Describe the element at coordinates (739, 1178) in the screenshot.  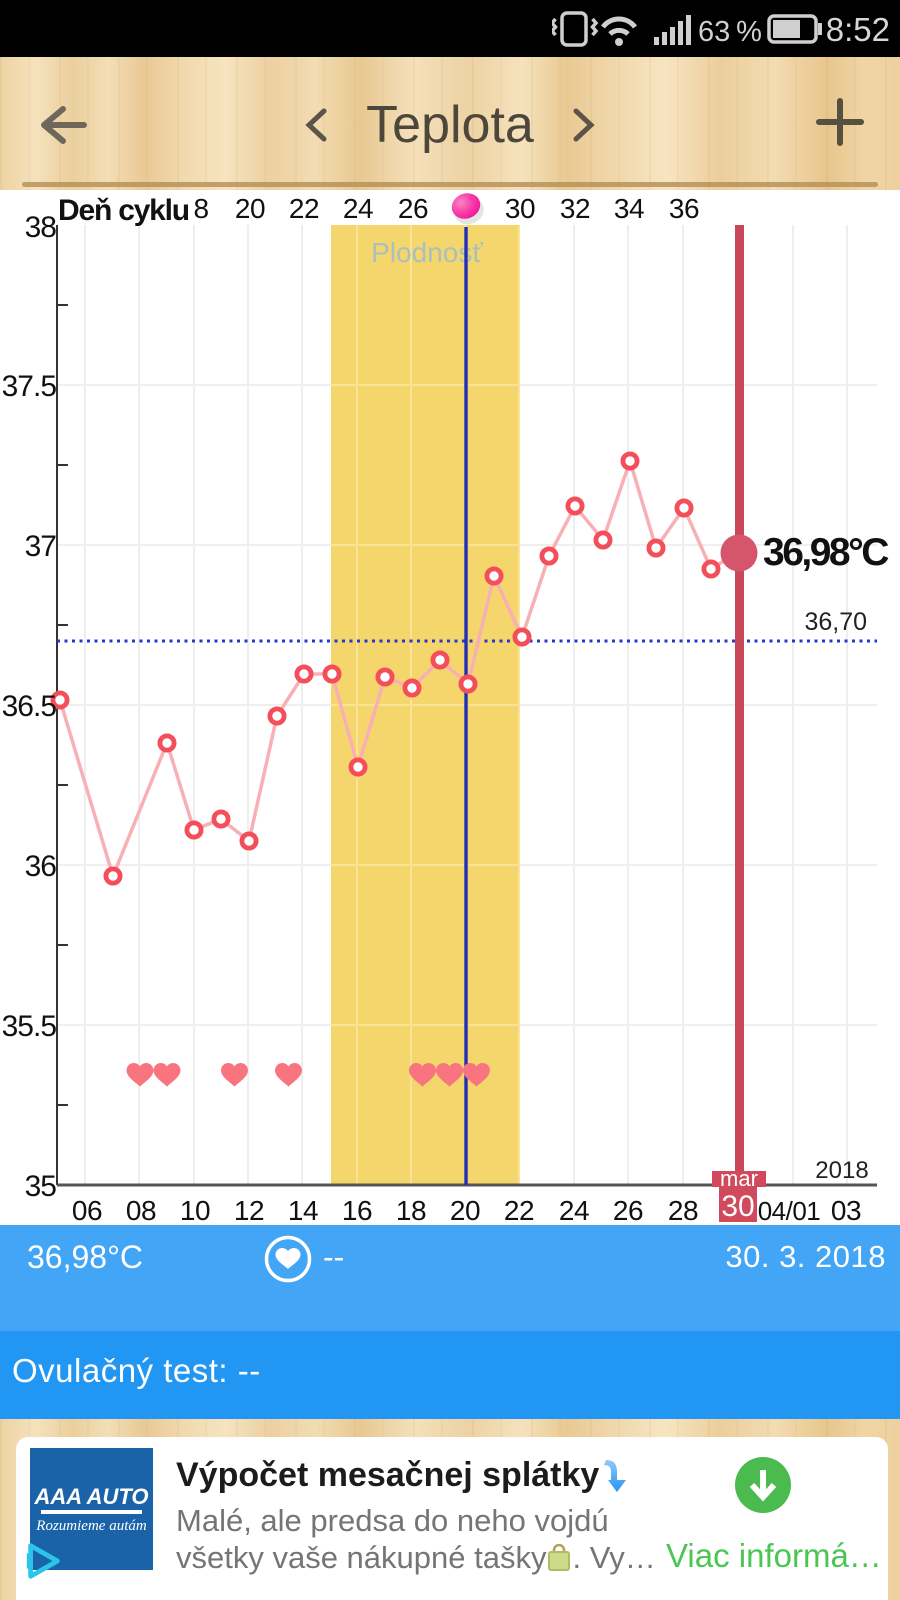
I see `svg-text: mar` at that location.